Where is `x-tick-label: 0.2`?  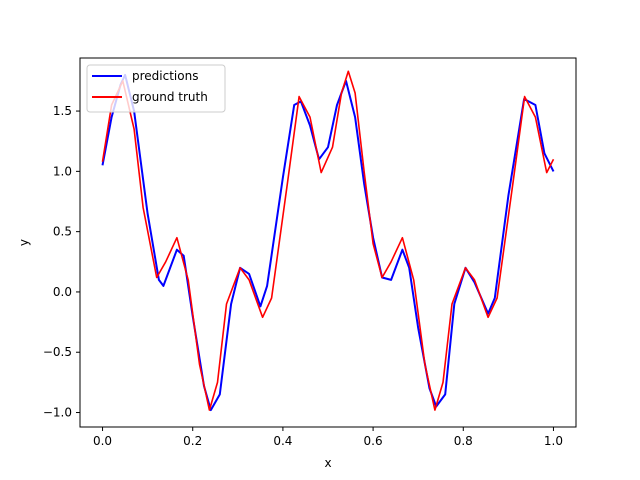 x-tick-label: 0.2 is located at coordinates (192, 441).